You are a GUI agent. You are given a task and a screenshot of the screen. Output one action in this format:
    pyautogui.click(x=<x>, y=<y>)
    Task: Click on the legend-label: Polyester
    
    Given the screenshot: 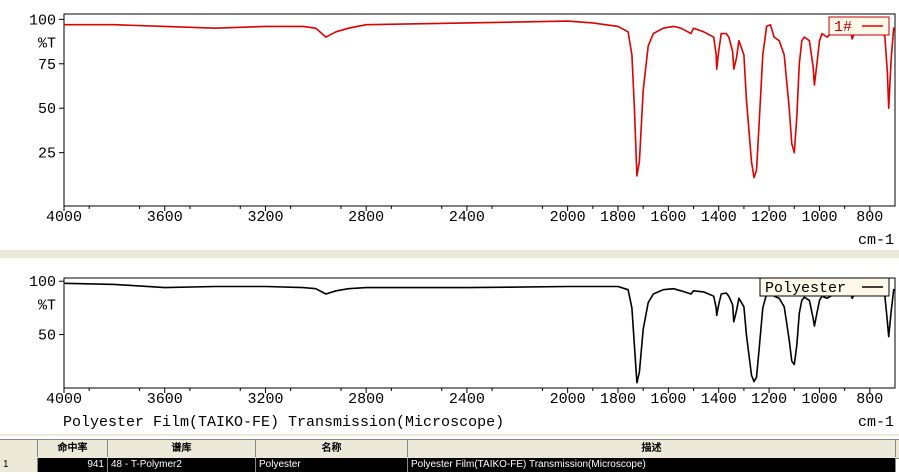 What is the action you would take?
    pyautogui.click(x=805, y=288)
    